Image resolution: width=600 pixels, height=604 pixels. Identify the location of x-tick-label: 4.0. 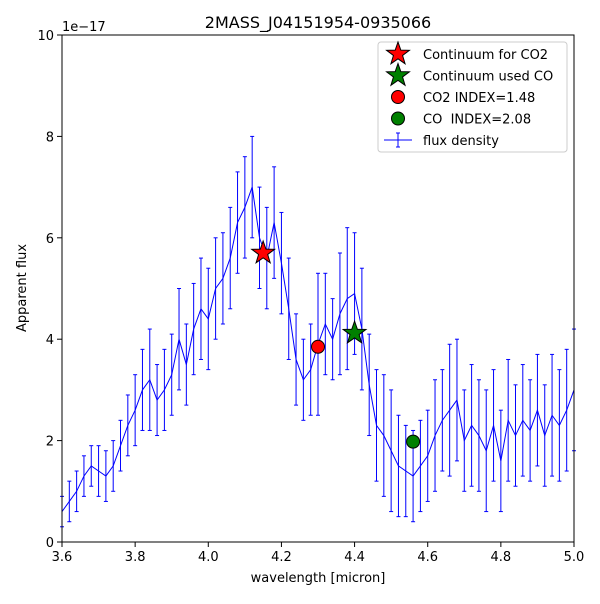
(208, 557).